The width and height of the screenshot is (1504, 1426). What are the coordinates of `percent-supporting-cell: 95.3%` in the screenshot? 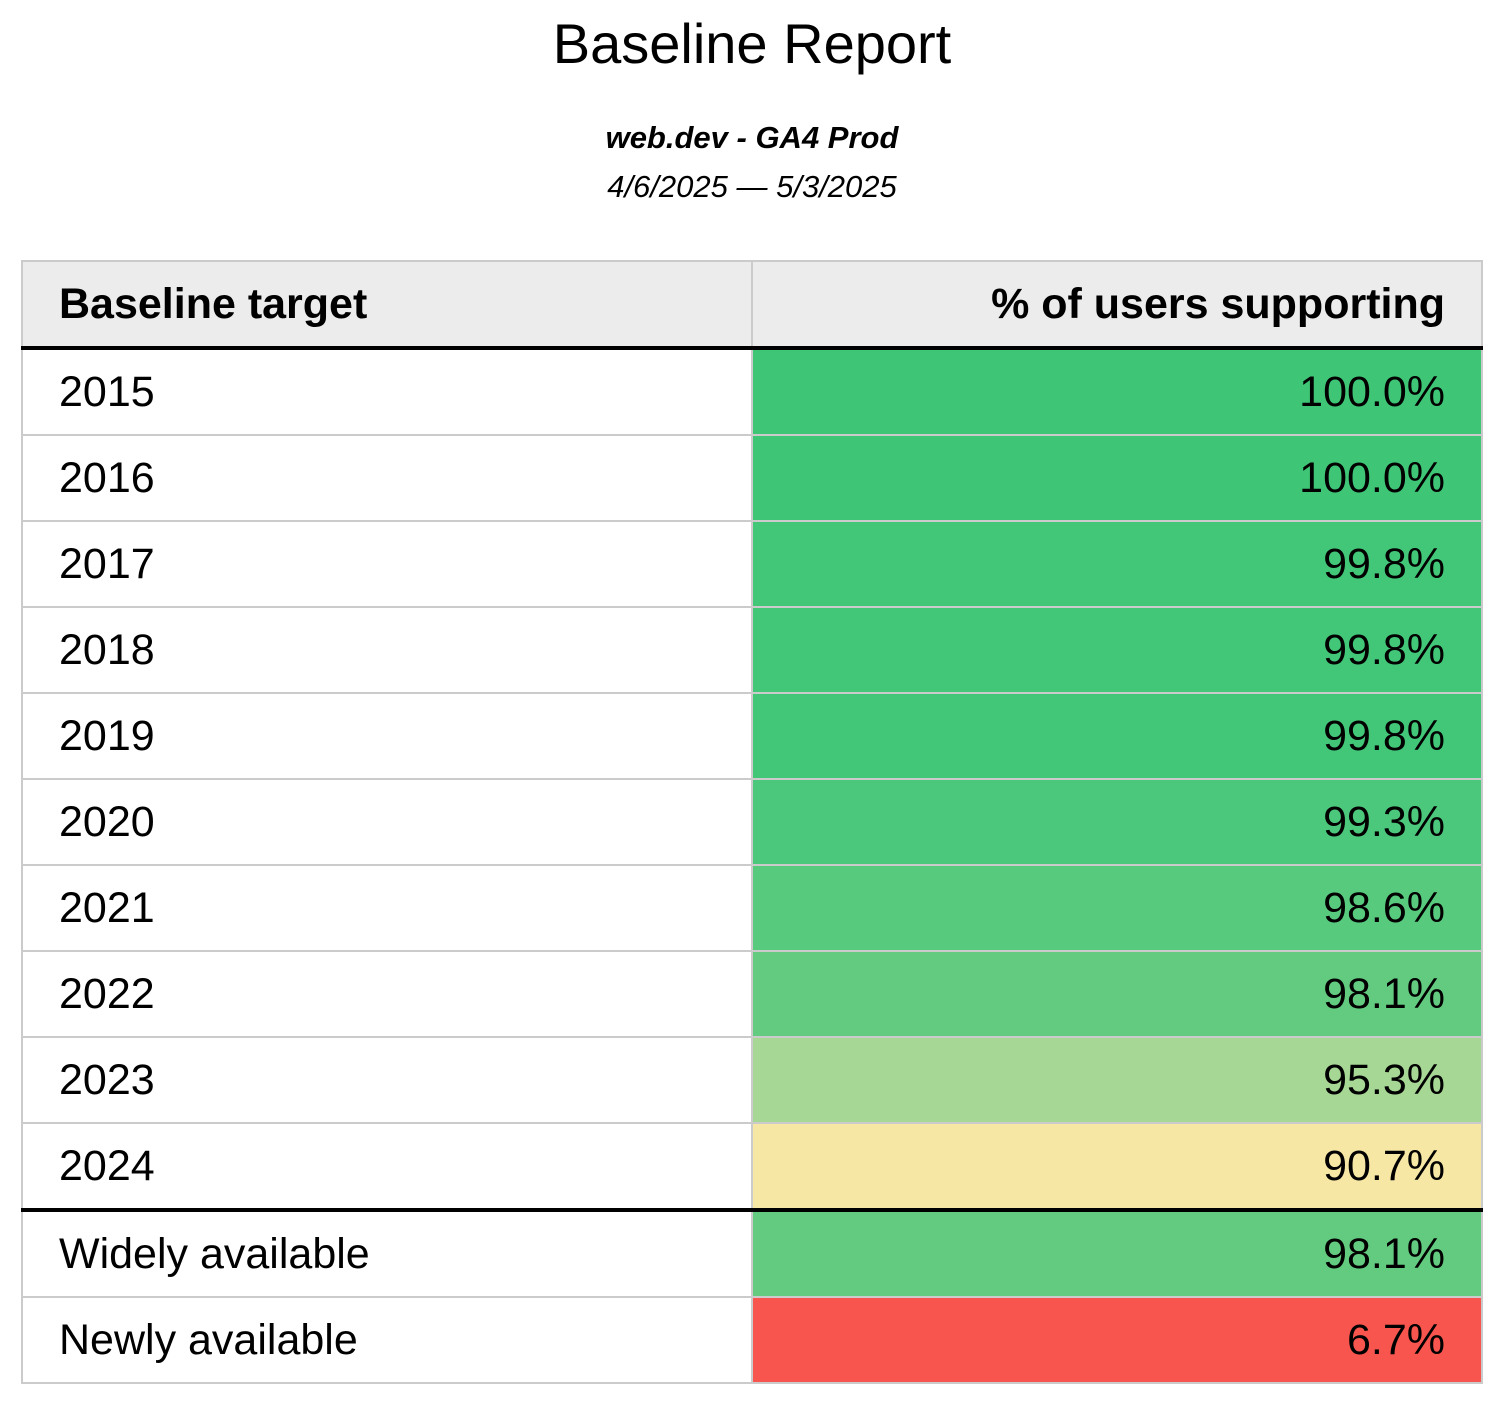 It's located at (1117, 1080).